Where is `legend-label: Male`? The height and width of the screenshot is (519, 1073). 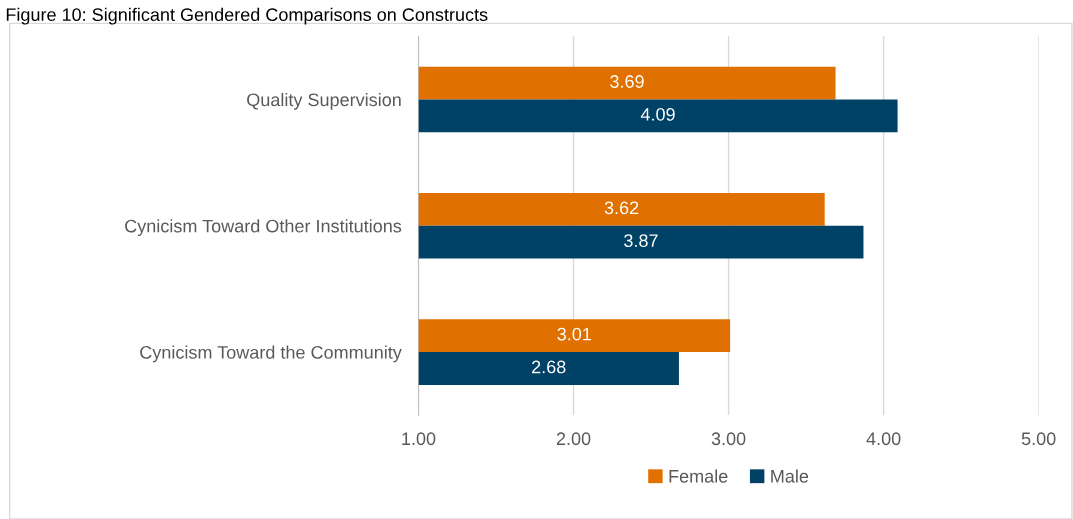
legend-label: Male is located at coordinates (790, 476).